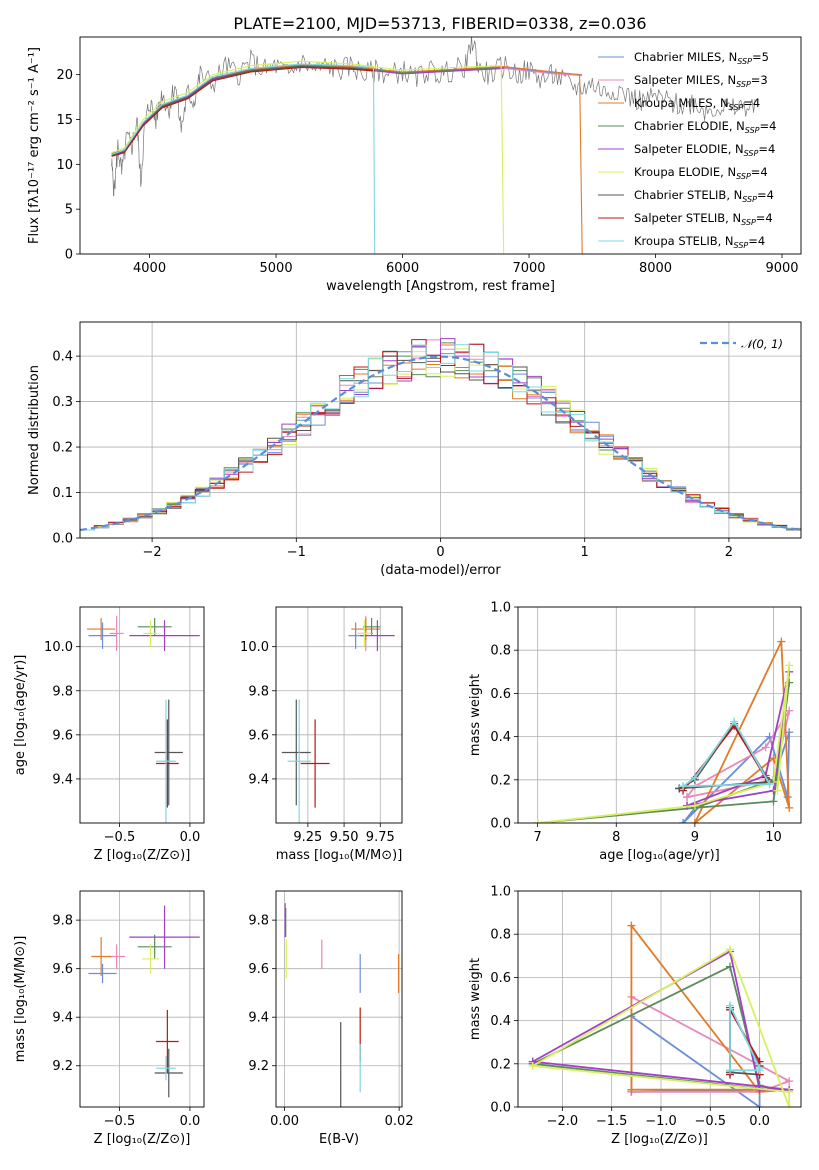 The width and height of the screenshot is (819, 1170). I want to click on legend-label: 𝒩(0, 1), so click(762, 344).